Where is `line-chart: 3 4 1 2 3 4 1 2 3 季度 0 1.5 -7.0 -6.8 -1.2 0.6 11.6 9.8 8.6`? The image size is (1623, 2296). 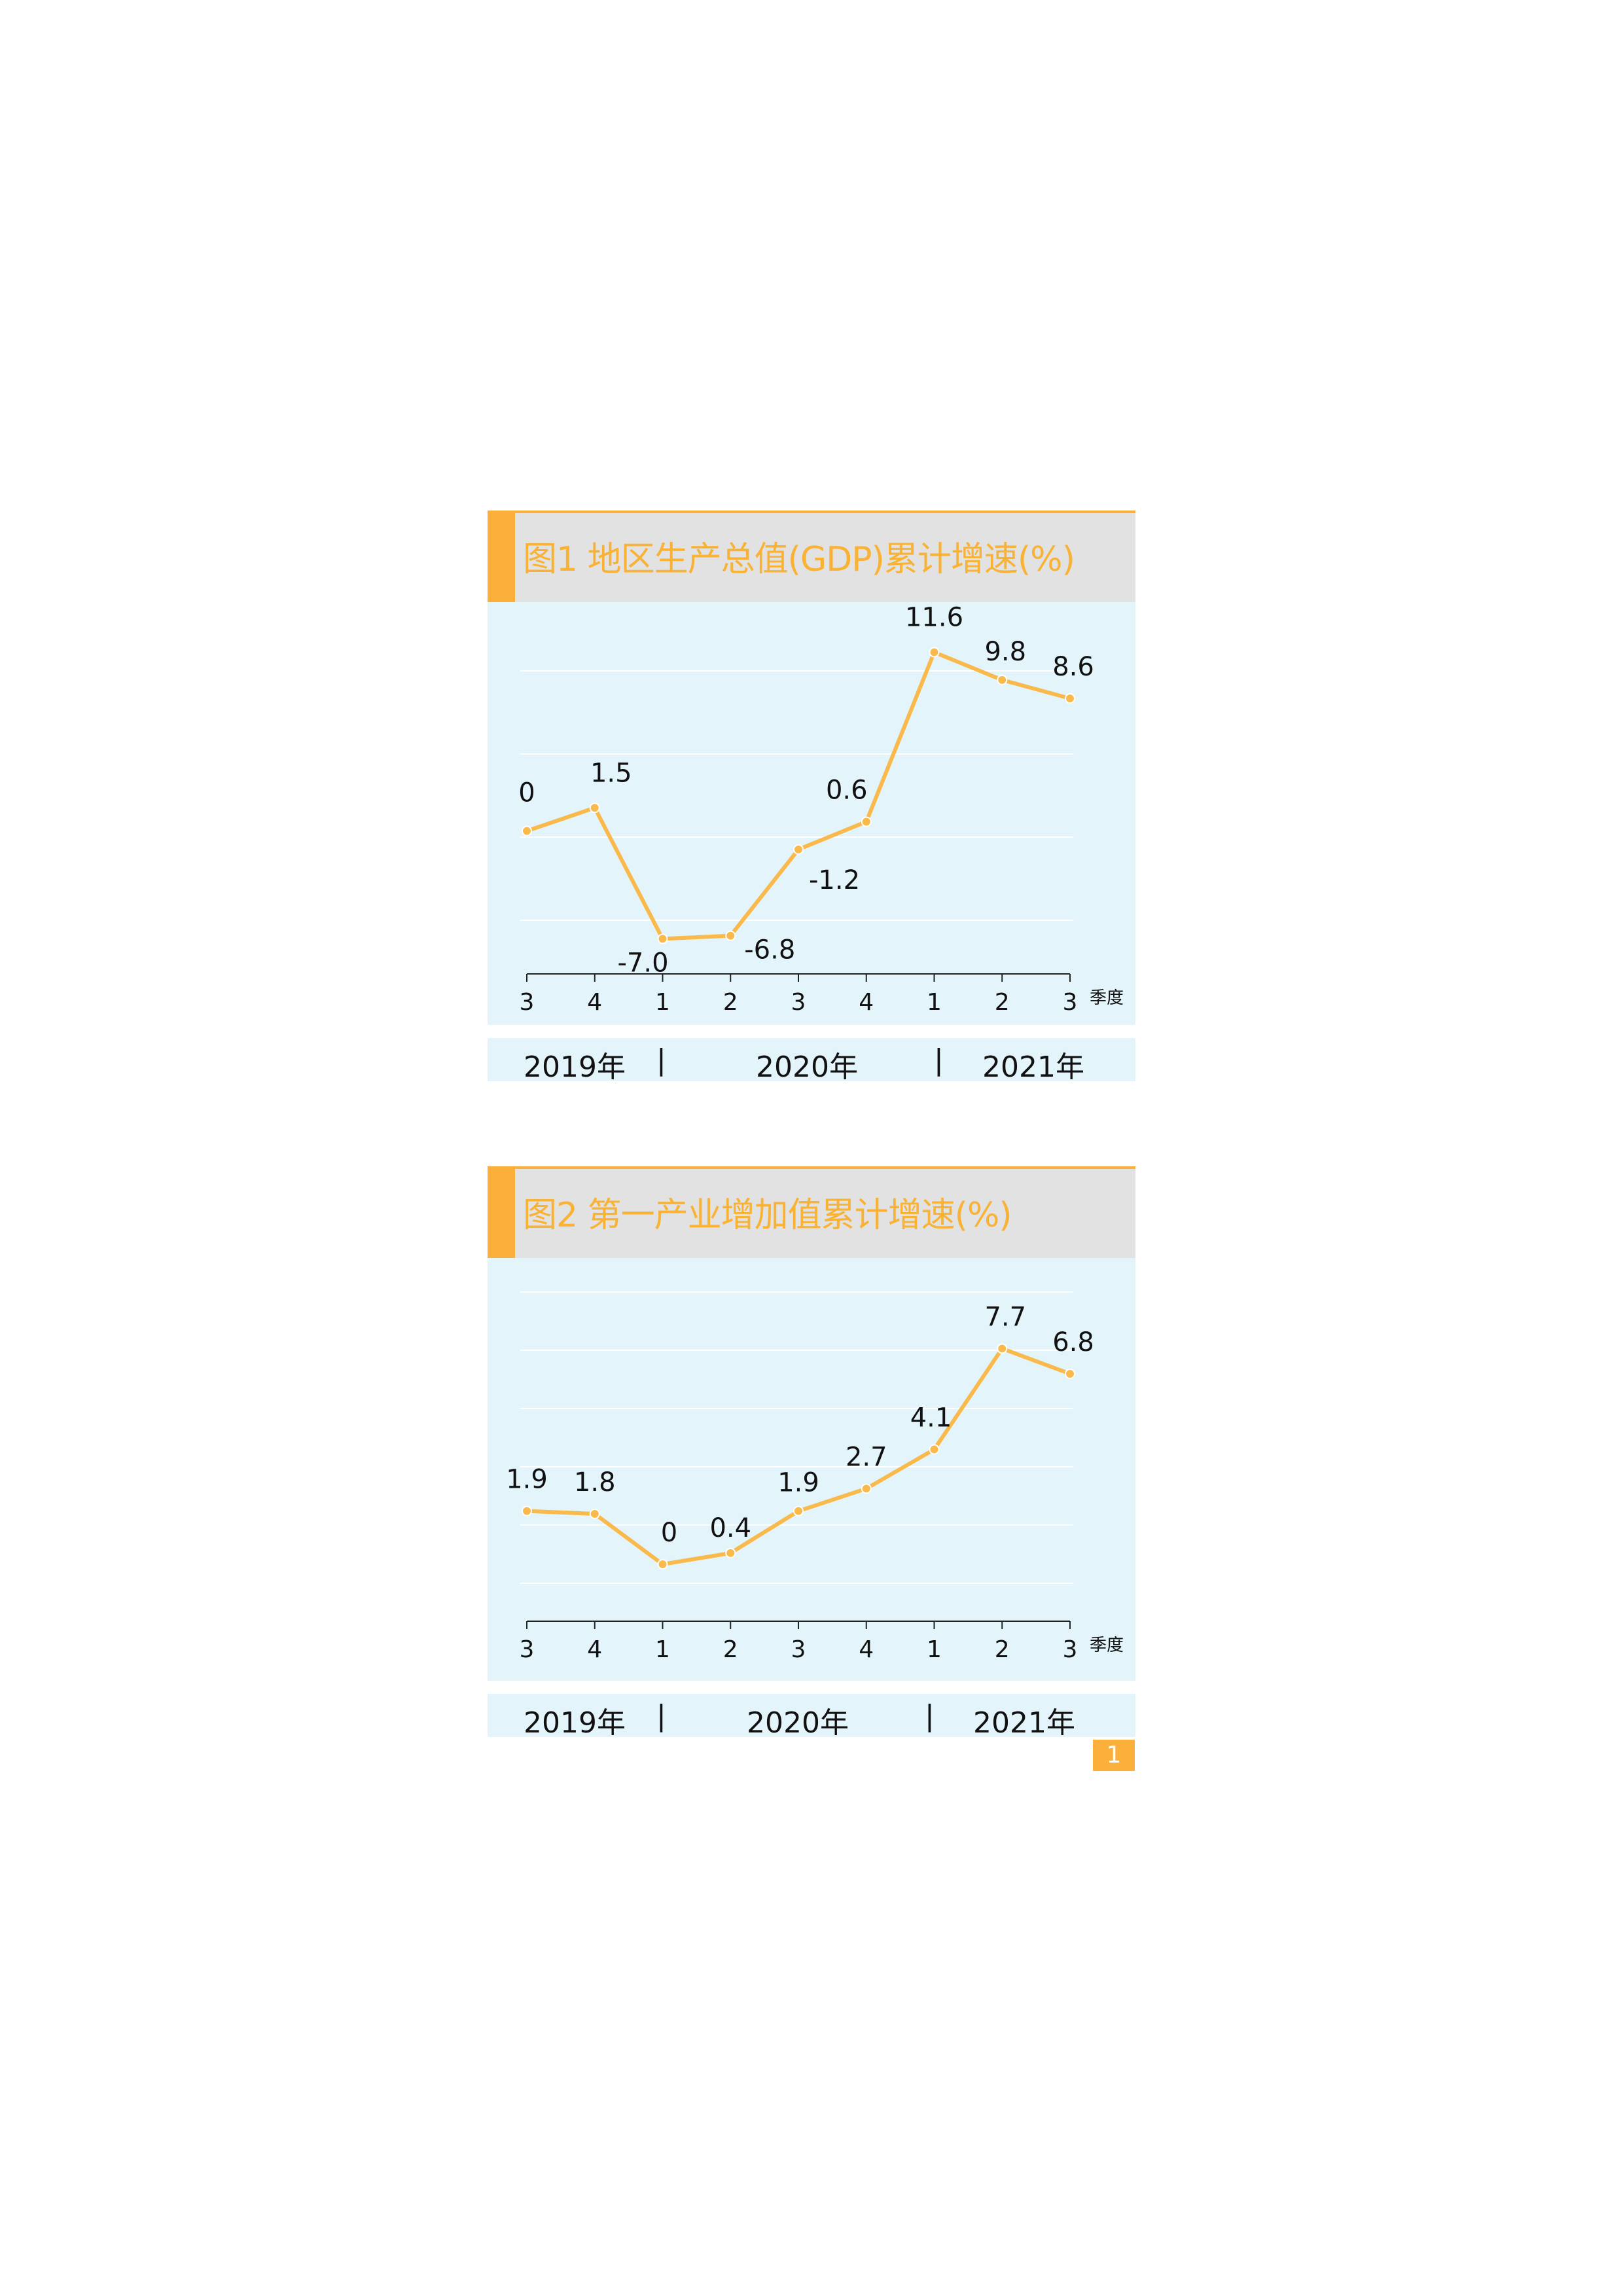
line-chart: 3 4 1 2 3 4 1 2 3 季度 0 1.5 -7.0 -6.8 -1.2 0.6 11.6 9.8 8.6 is located at coordinates (821, 809).